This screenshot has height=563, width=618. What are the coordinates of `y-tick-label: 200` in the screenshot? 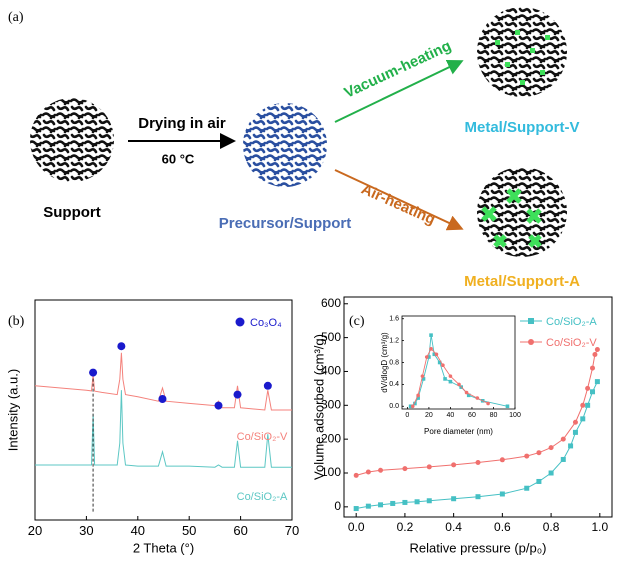 It's located at (331, 438).